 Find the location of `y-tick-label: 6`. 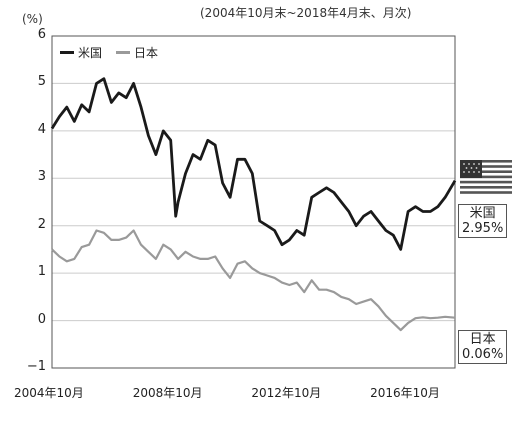

y-tick-label: 6 is located at coordinates (41, 34).